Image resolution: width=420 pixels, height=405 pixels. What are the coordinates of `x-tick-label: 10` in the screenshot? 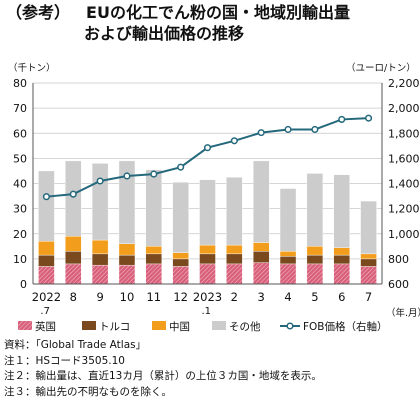 It's located at (127, 297).